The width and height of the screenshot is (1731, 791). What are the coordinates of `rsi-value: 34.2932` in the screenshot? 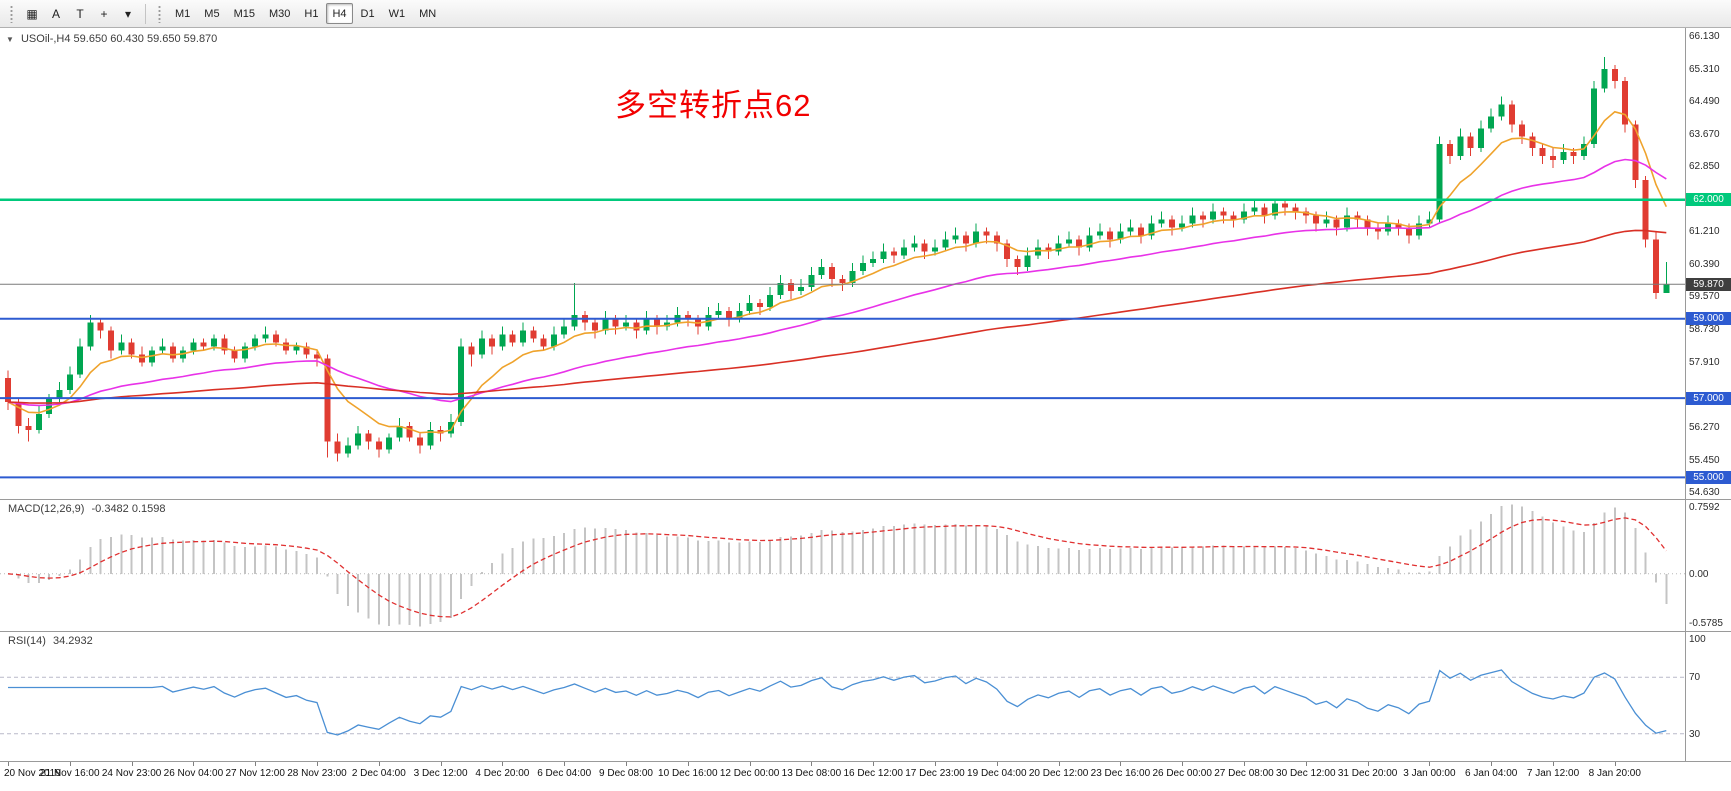 It's located at (72, 641).